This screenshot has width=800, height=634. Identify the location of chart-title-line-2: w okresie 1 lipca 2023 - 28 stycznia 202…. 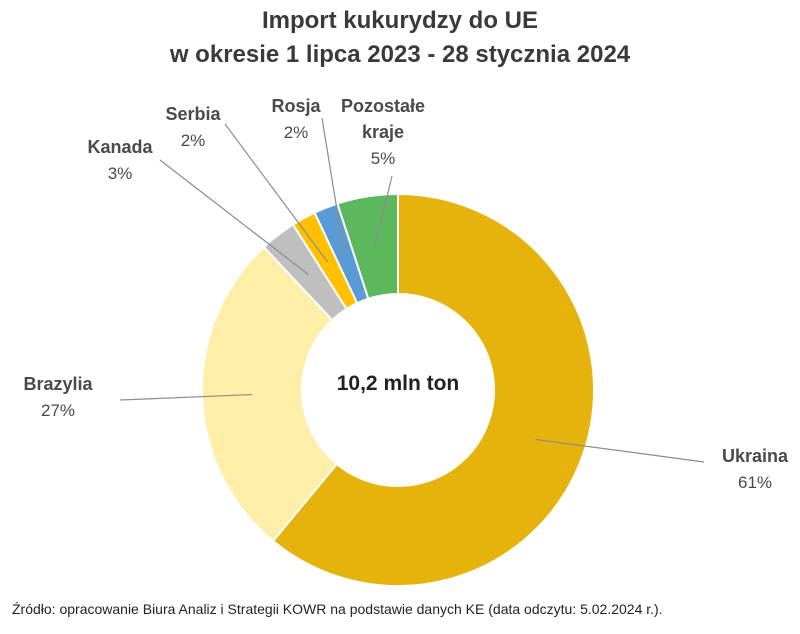
(400, 54).